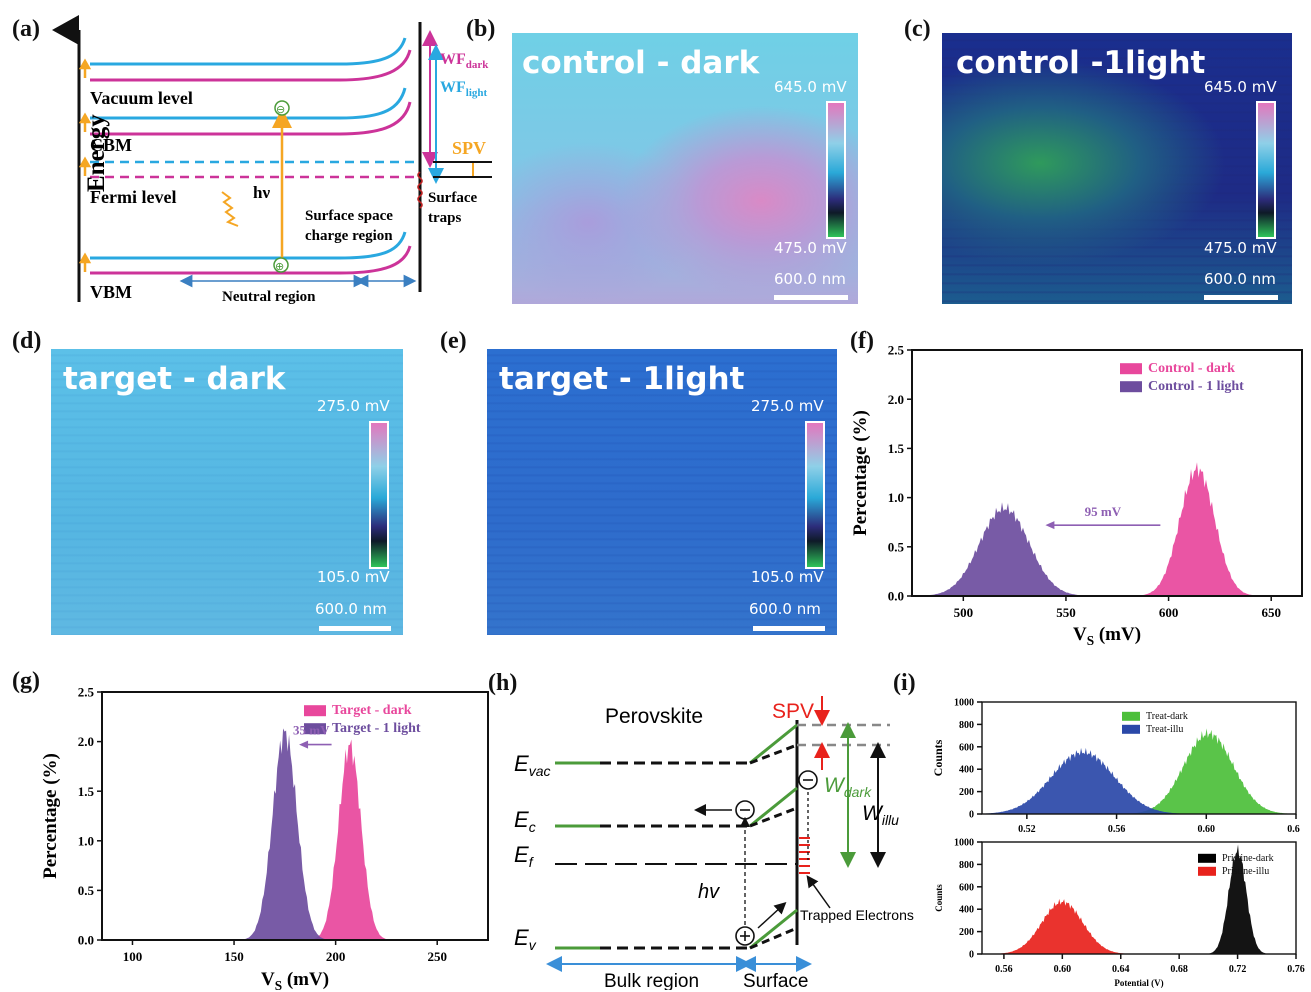 This screenshot has height=992, width=1311. I want to click on evac-label: Evac, so click(532, 765).